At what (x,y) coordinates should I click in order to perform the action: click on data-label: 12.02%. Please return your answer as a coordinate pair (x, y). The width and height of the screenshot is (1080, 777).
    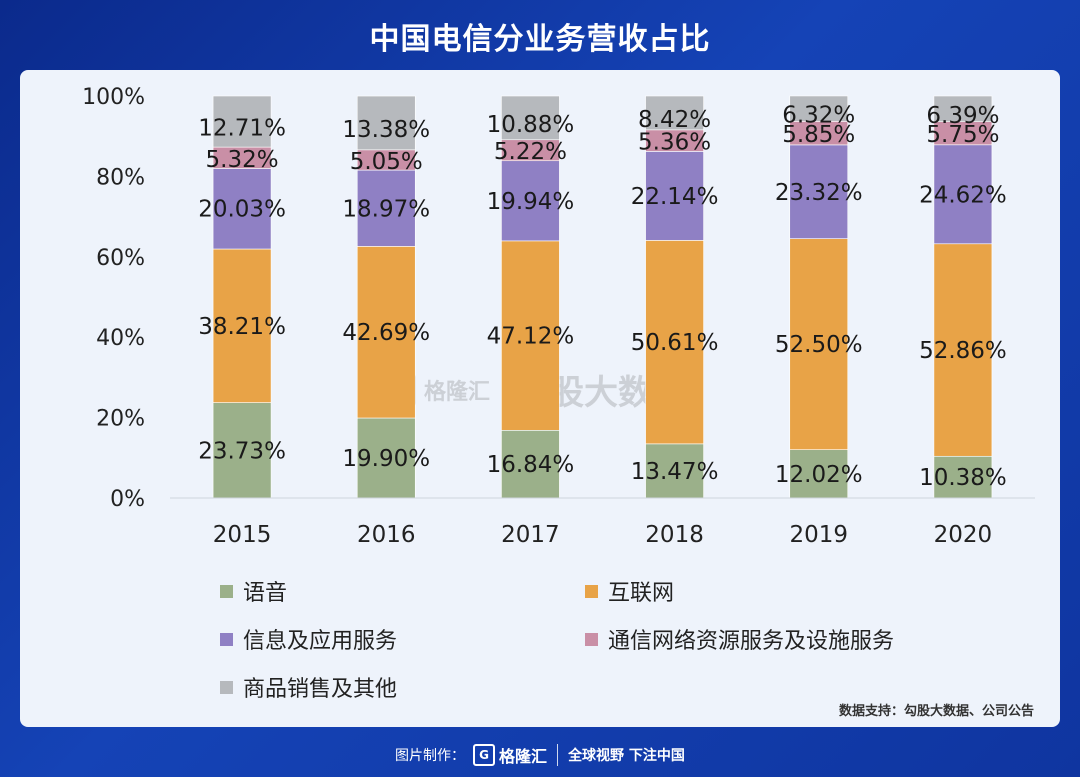
    Looking at the image, I should click on (819, 475).